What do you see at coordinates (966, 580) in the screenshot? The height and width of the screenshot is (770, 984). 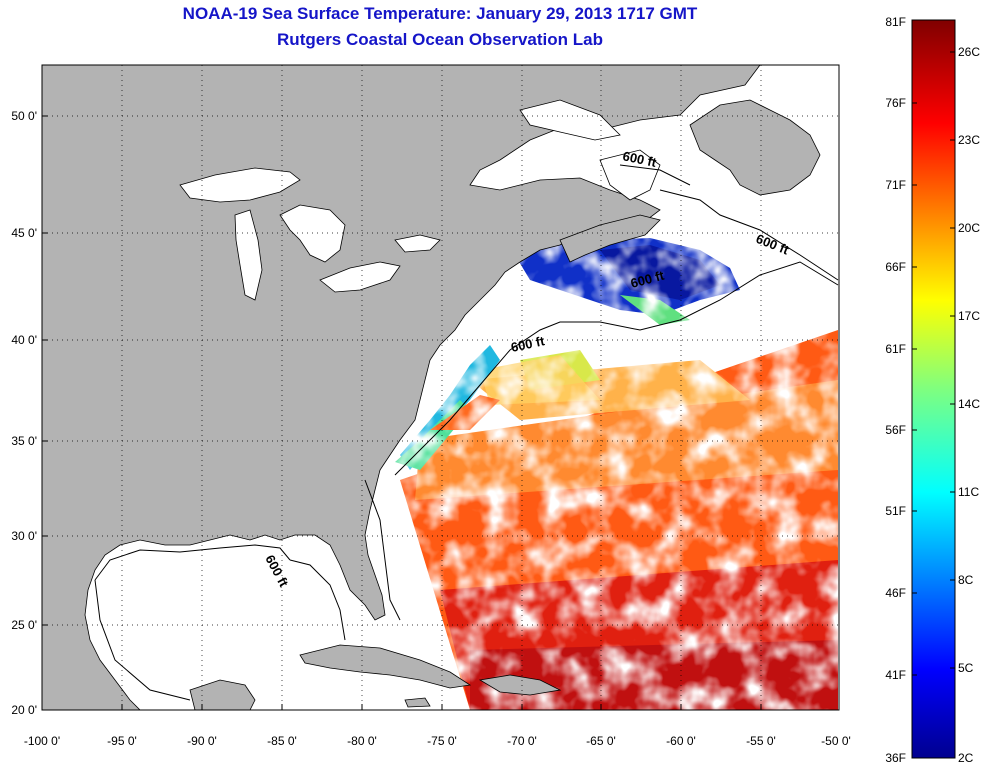 I see `colorbar-c-label: 8C` at bounding box center [966, 580].